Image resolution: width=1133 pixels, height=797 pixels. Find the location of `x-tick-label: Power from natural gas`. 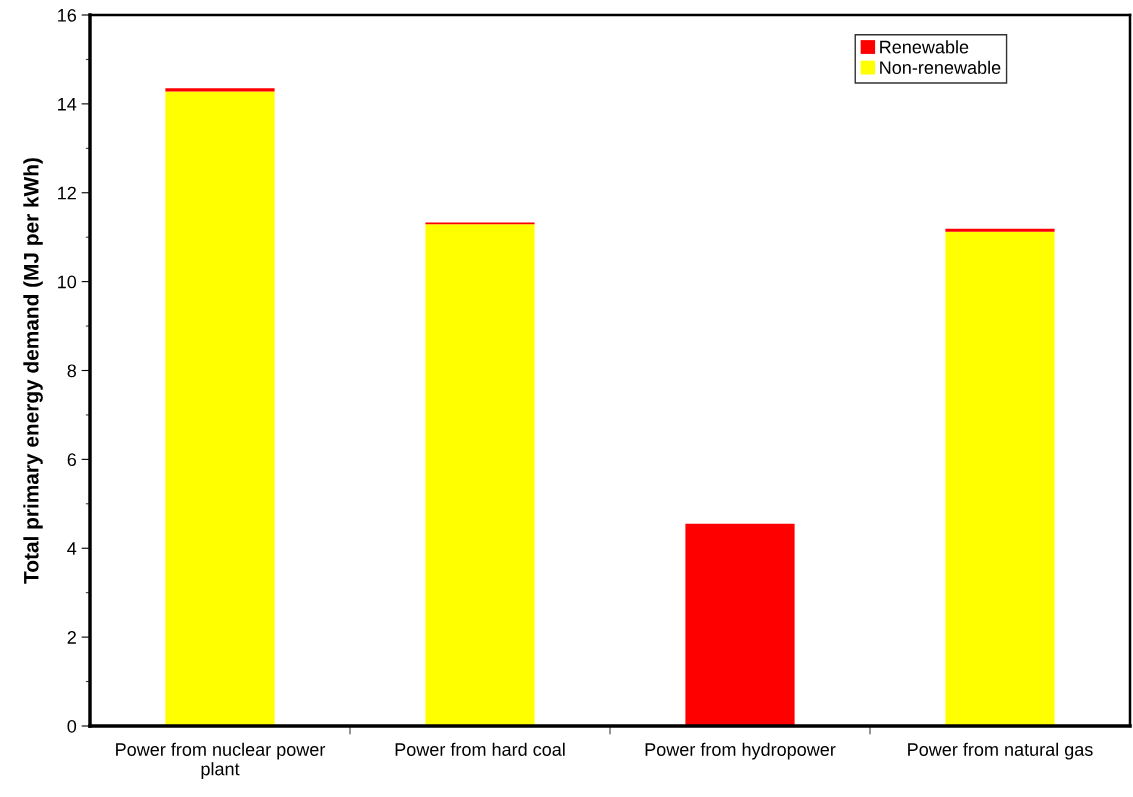

x-tick-label: Power from natural gas is located at coordinates (1000, 751).